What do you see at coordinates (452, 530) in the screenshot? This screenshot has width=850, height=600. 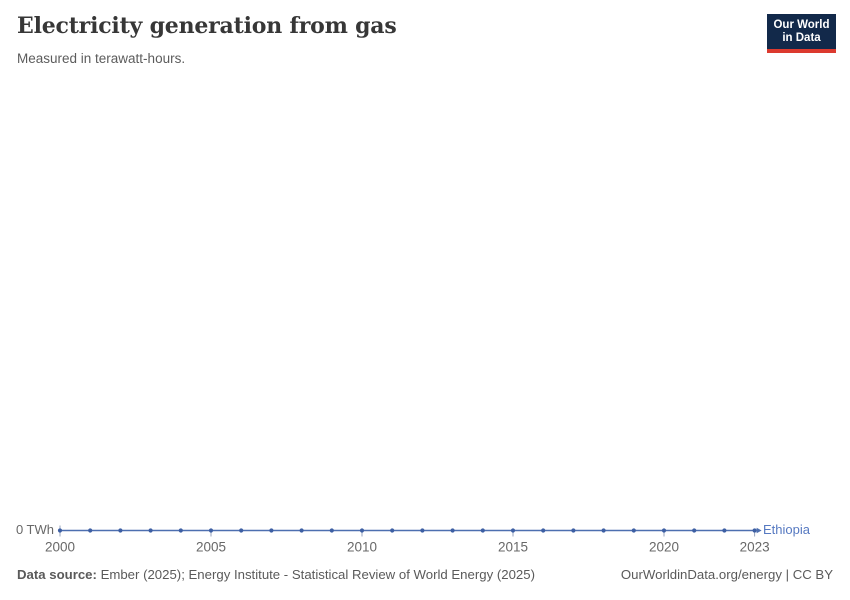 I see `data-point-2013` at bounding box center [452, 530].